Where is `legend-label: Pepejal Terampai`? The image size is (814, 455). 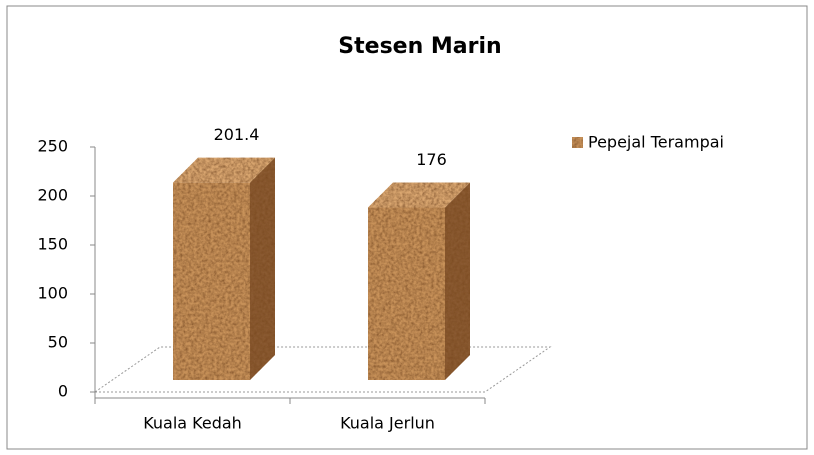
legend-label: Pepejal Terampai is located at coordinates (656, 142).